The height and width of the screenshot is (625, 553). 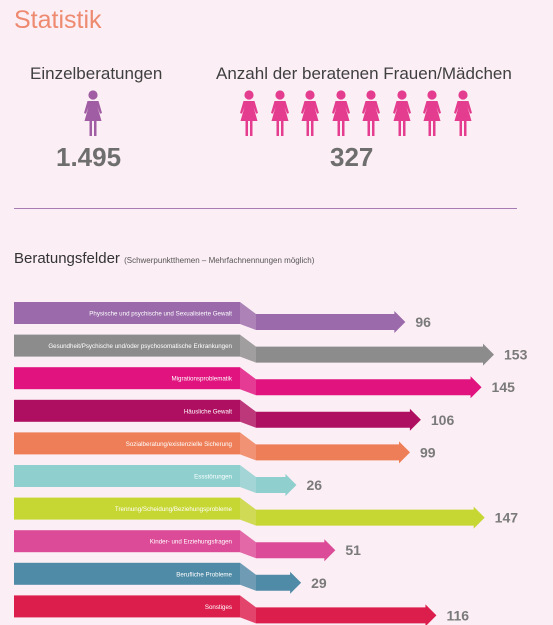 What do you see at coordinates (174, 509) in the screenshot?
I see `category-label: Trennung/Scheidung/Beziehungsprobleme` at bounding box center [174, 509].